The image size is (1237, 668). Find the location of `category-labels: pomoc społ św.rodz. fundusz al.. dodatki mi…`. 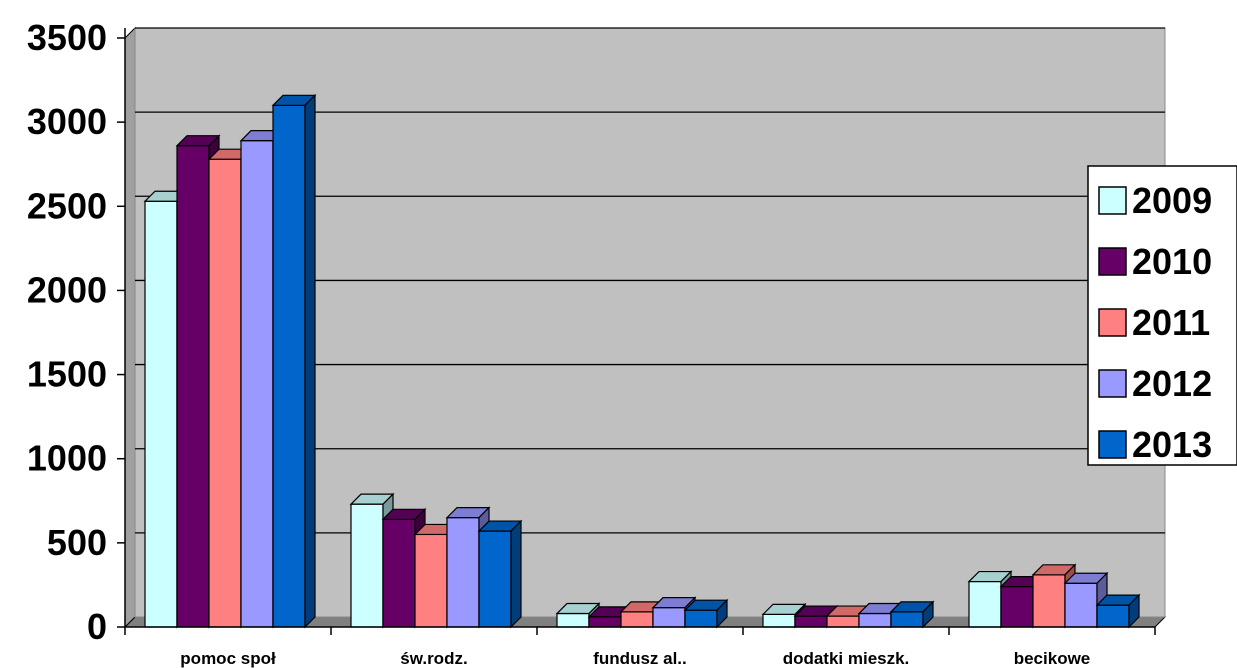

category-labels: pomoc społ św.rodz. fundusz al.. dodatki mi… is located at coordinates (635, 658).